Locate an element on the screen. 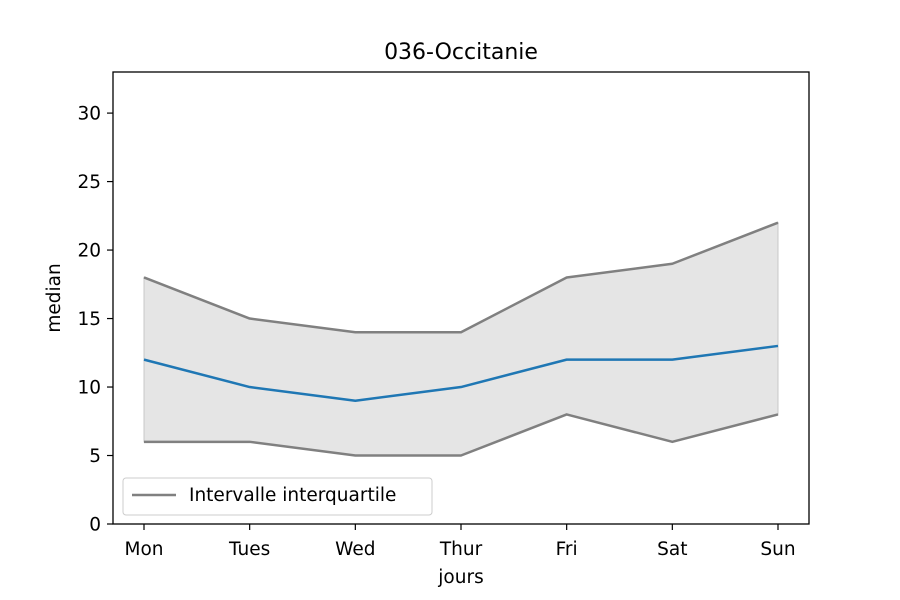  y-axis: 0 5 10 15 20 25 30 is located at coordinates (95, 320).